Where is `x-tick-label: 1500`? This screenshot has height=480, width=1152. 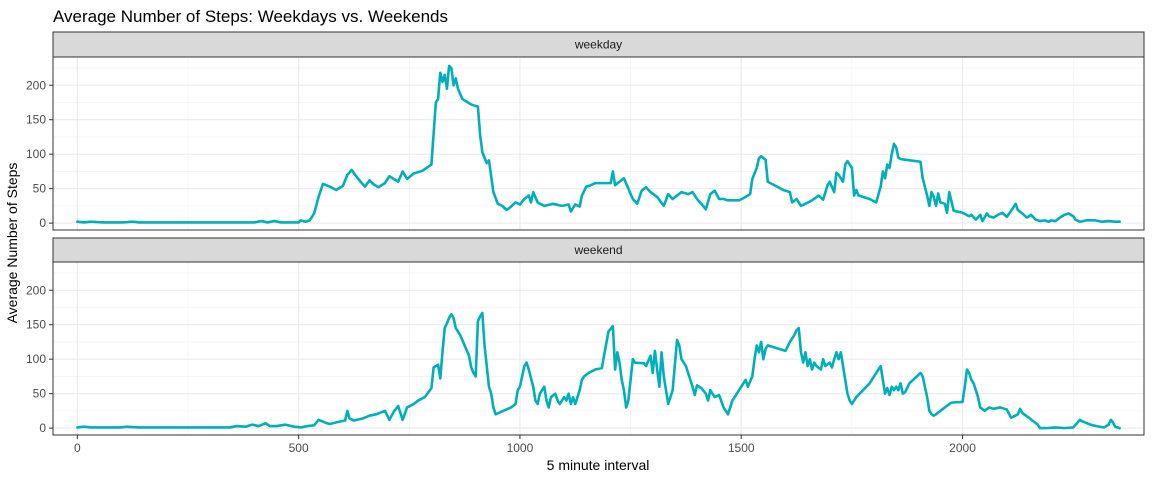
x-tick-label: 1500 is located at coordinates (741, 448).